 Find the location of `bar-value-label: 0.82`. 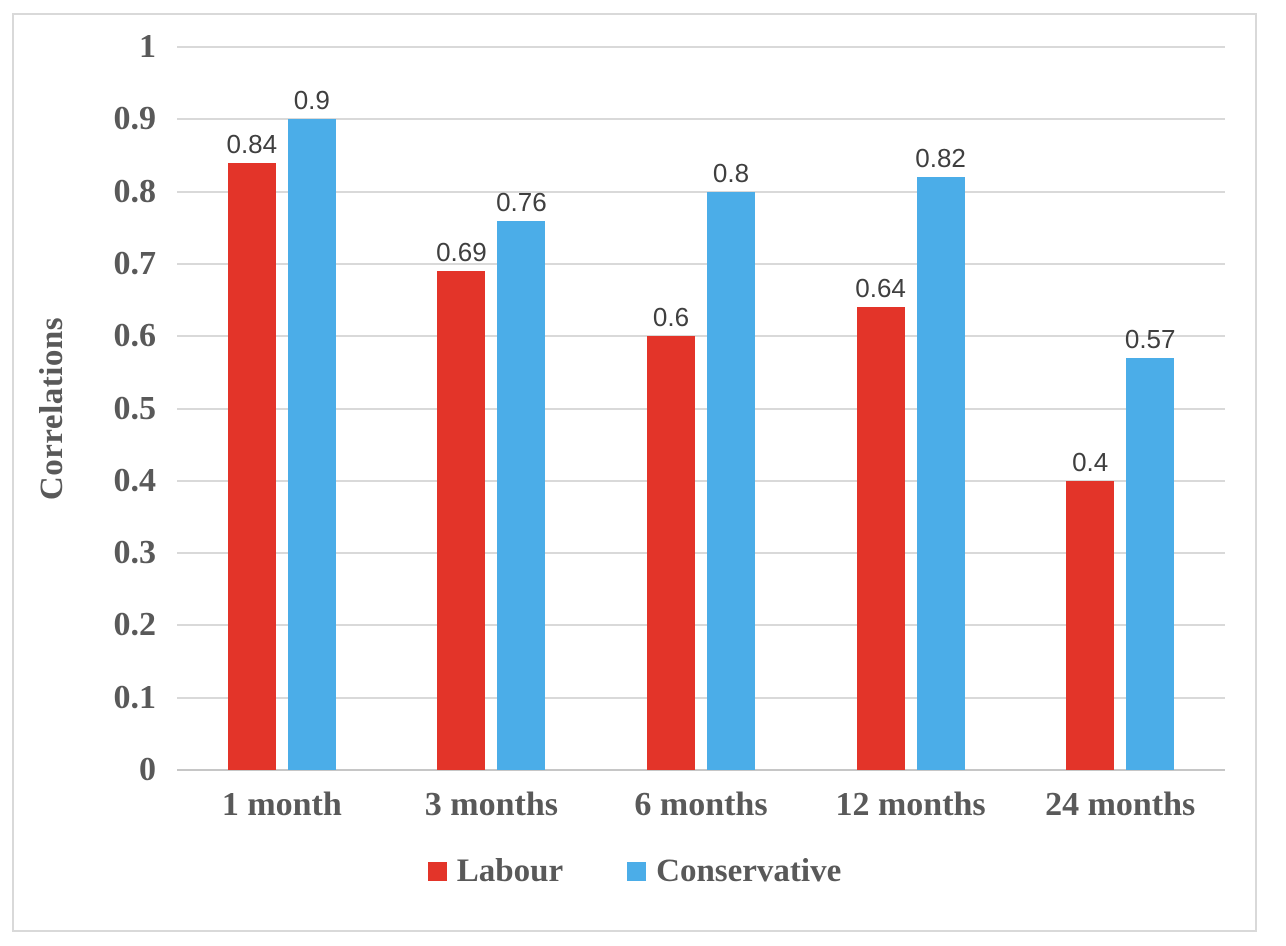

bar-value-label: 0.82 is located at coordinates (940, 158).